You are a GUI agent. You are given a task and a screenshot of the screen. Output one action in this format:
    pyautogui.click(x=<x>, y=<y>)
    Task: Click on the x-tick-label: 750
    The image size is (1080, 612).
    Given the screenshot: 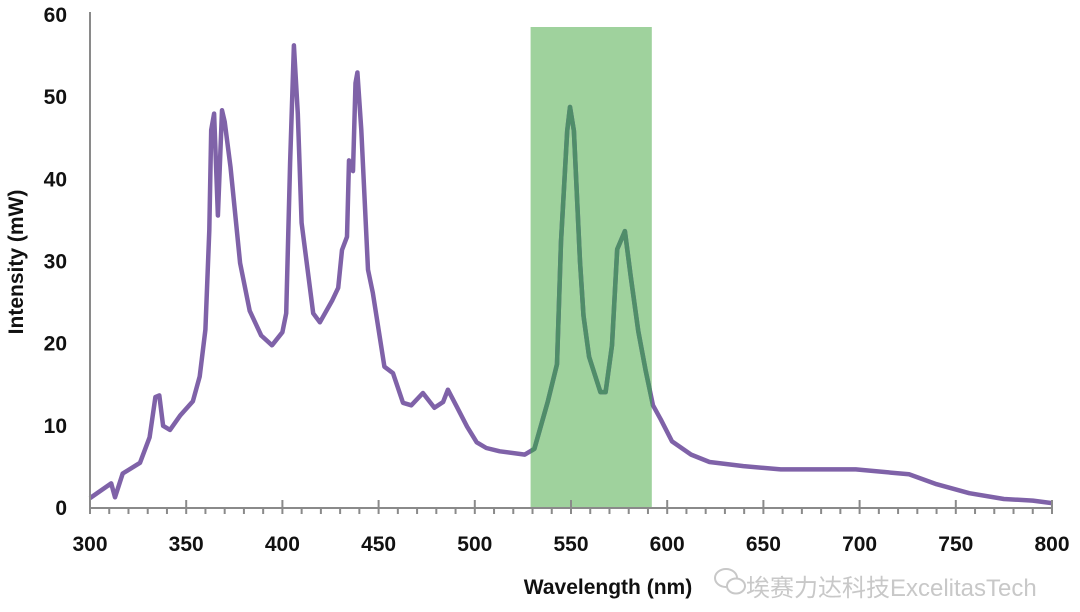 What is the action you would take?
    pyautogui.click(x=955, y=544)
    